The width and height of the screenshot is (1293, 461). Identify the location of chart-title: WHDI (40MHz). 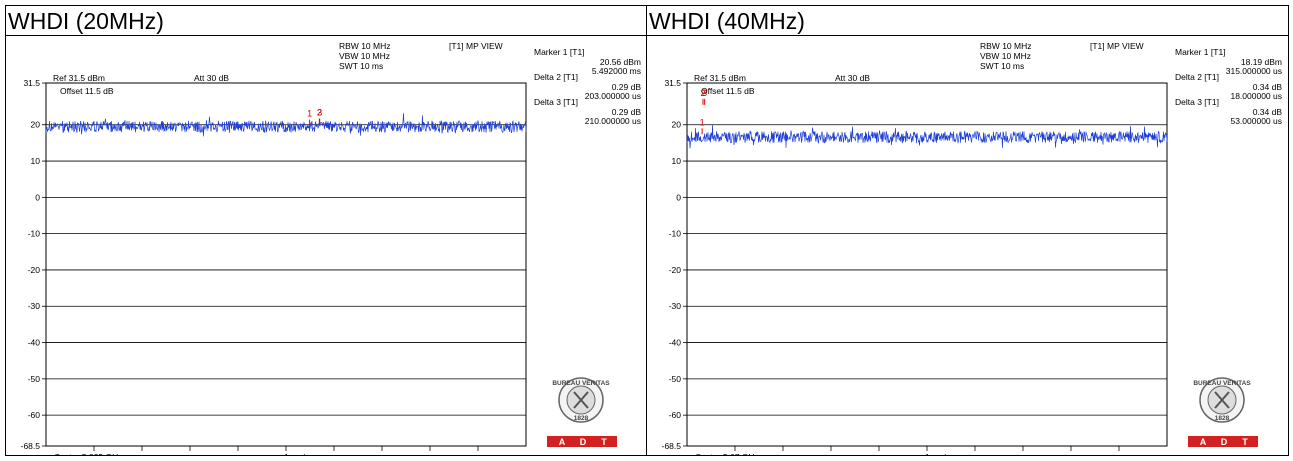
(967, 21).